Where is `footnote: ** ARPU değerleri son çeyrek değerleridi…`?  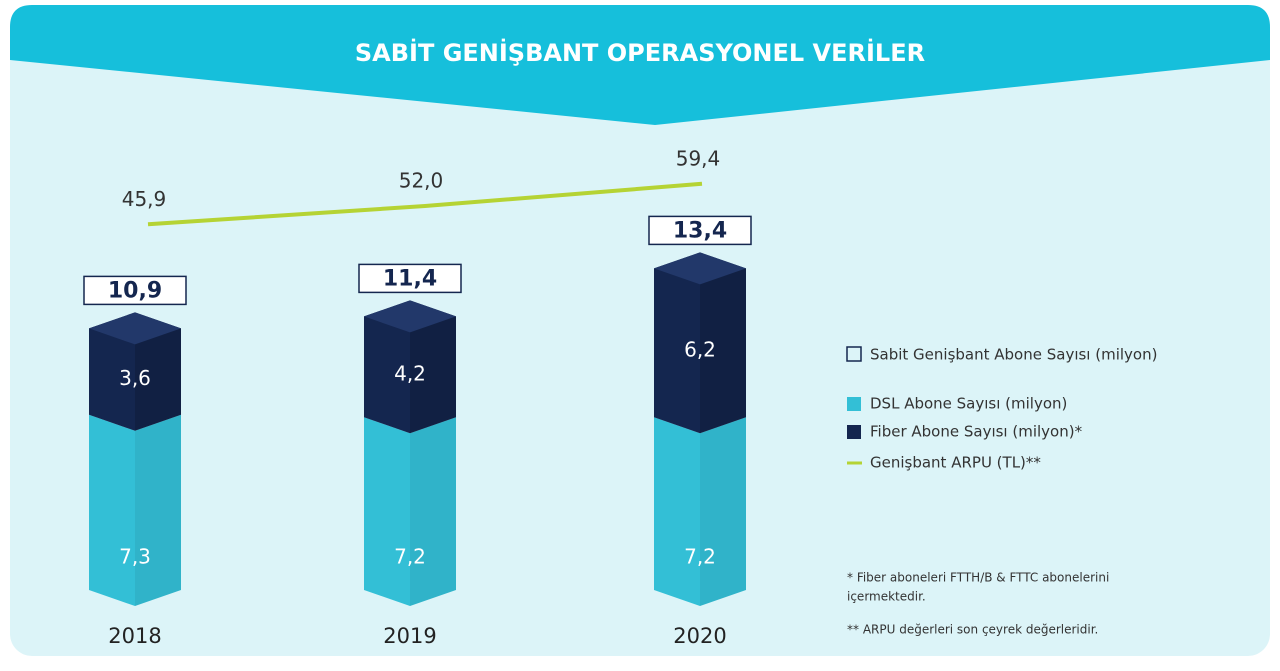 footnote: ** ARPU değerleri son çeyrek değerleridi… is located at coordinates (972, 630).